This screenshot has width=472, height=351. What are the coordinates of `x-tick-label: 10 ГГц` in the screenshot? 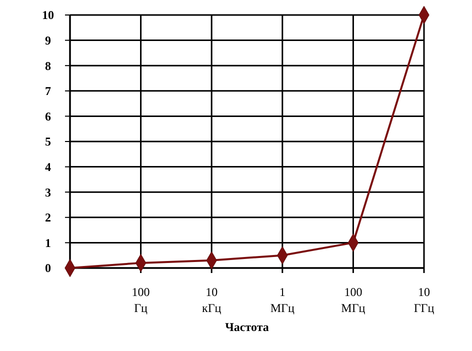 It's located at (424, 300).